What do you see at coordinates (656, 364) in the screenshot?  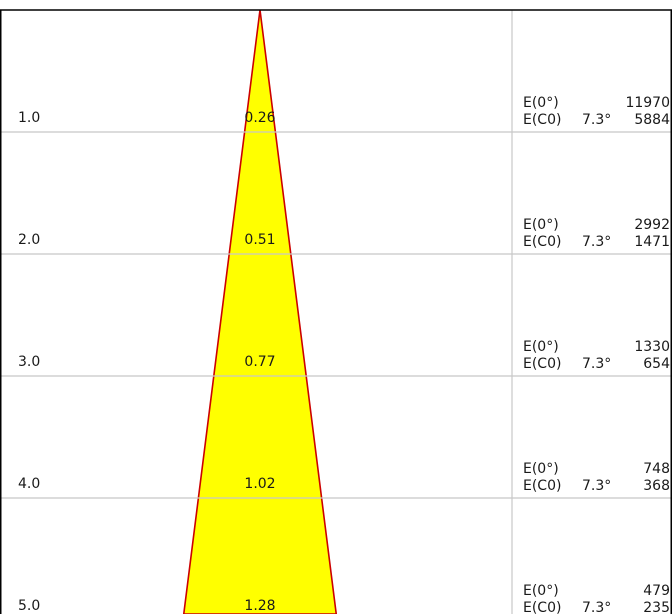 I see `ec0-value: 654` at bounding box center [656, 364].